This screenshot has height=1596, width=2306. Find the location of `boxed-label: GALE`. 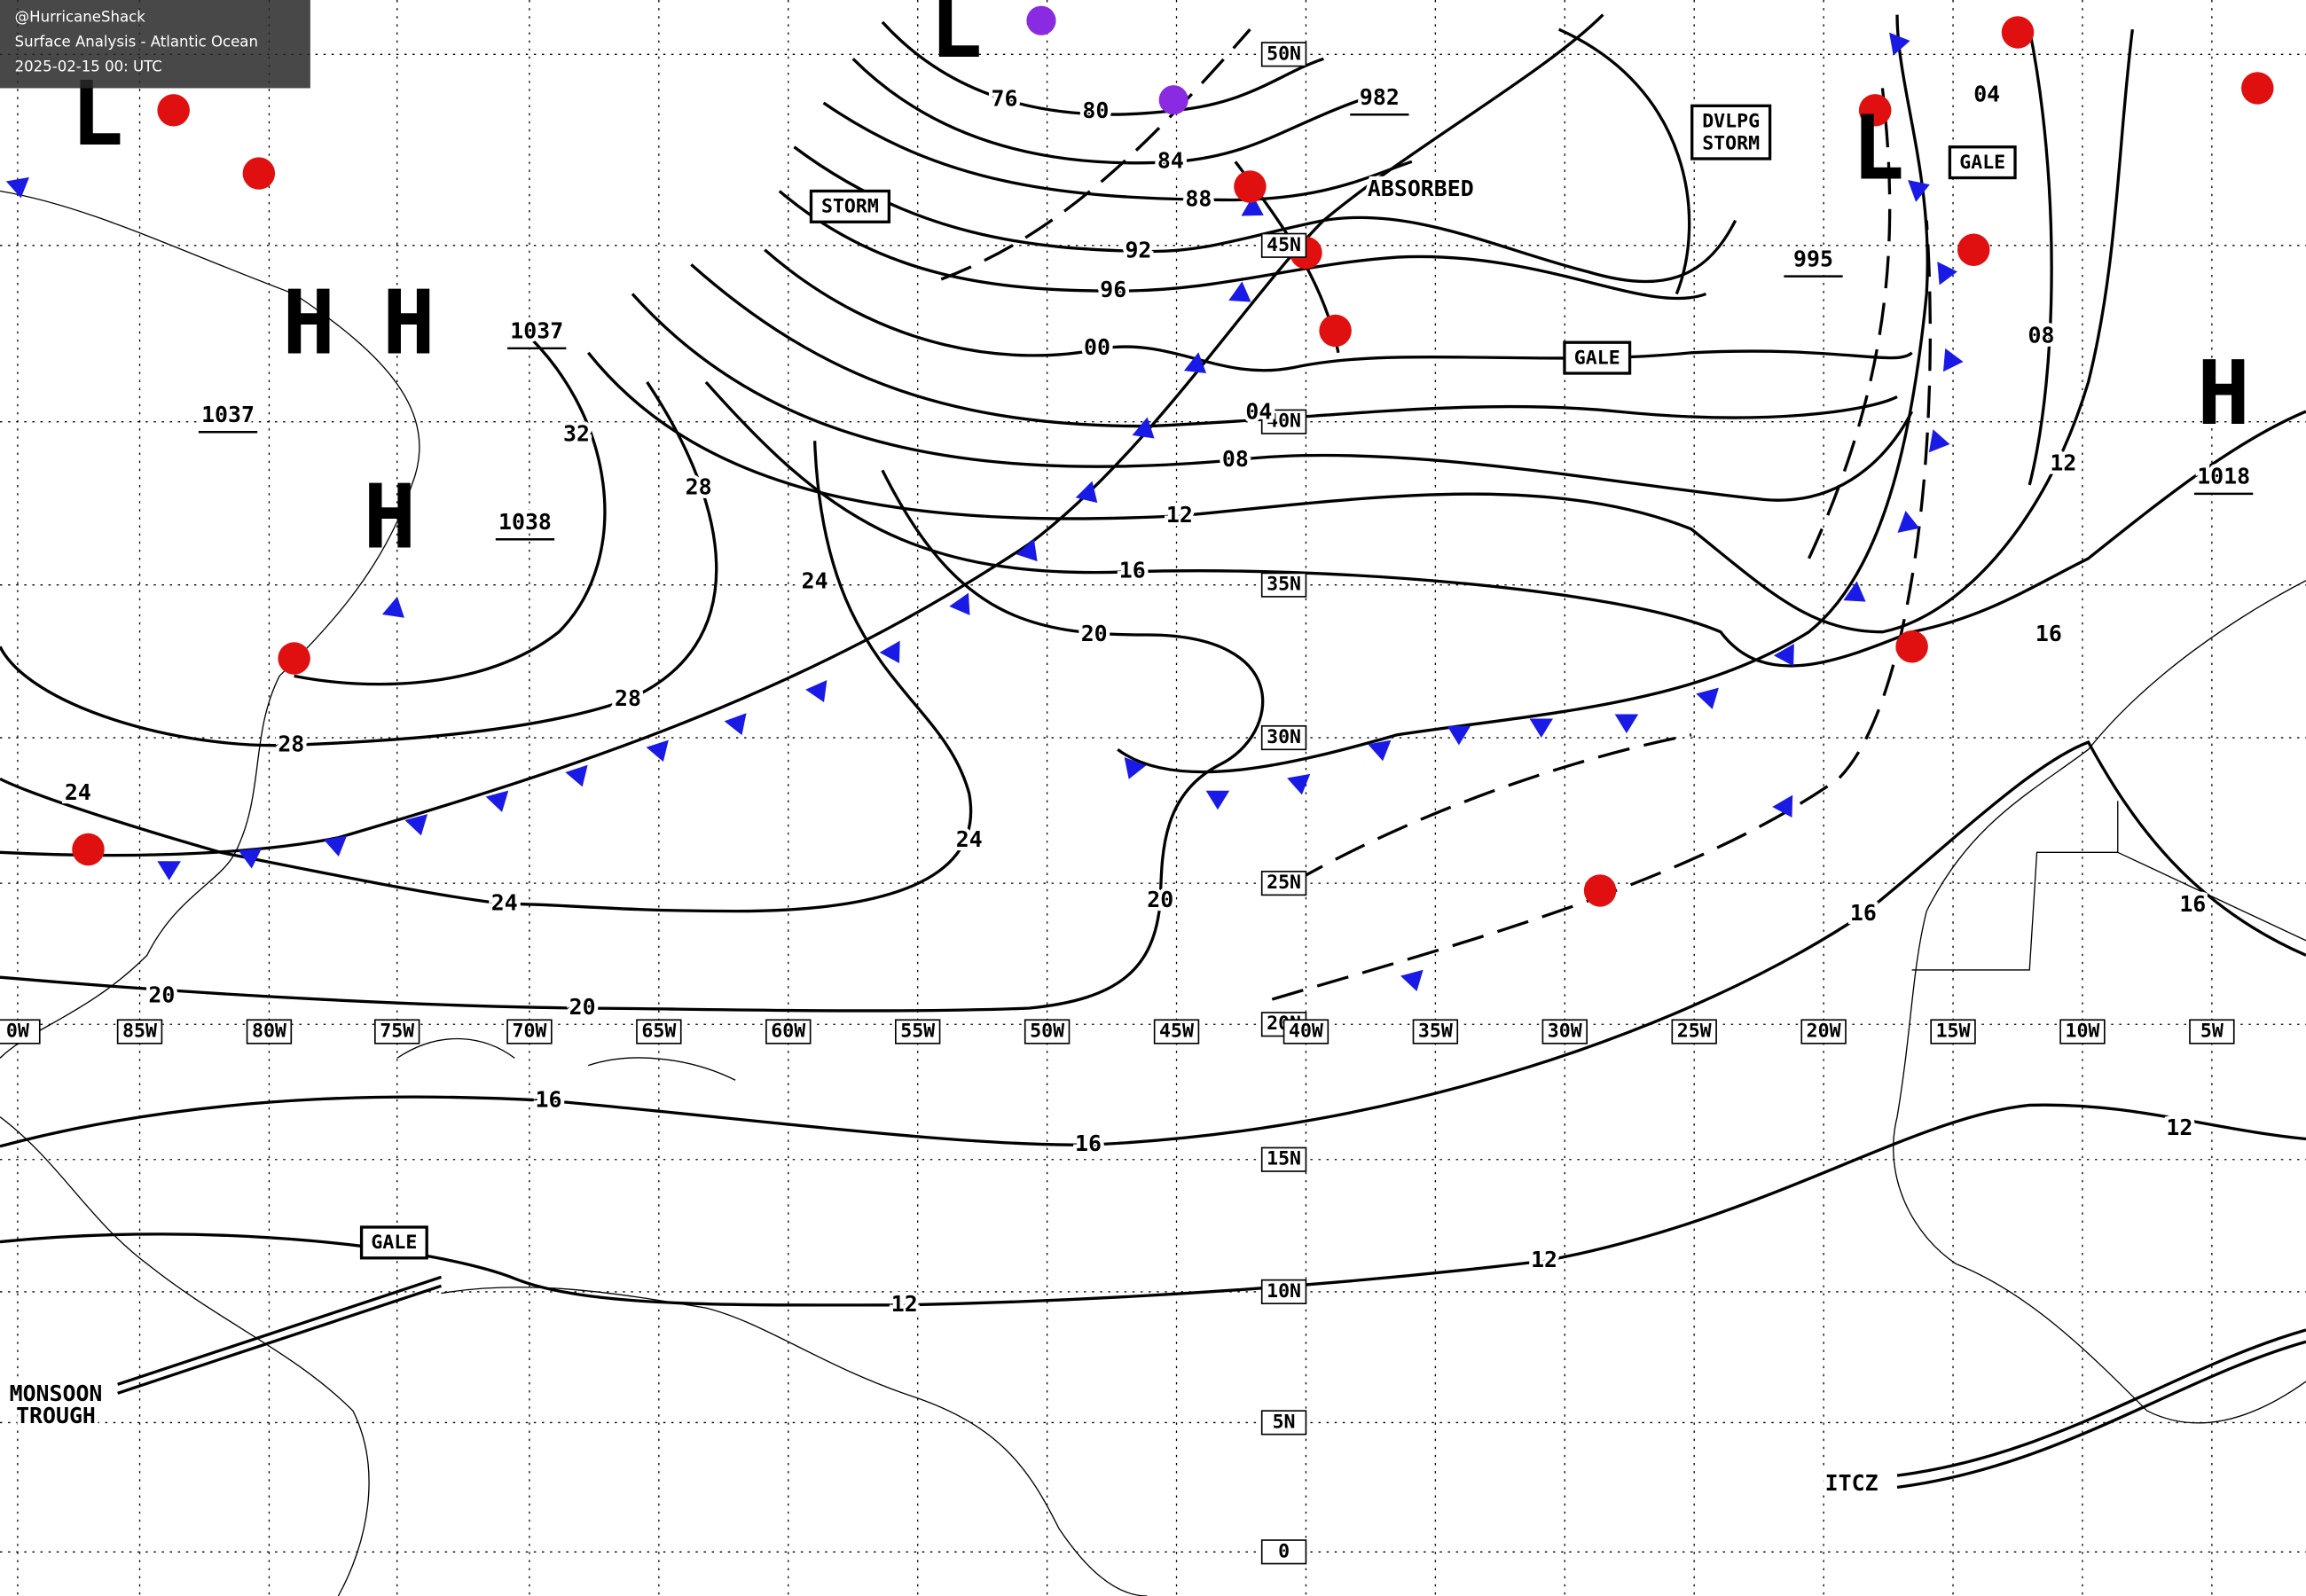

boxed-label: GALE is located at coordinates (1982, 163).